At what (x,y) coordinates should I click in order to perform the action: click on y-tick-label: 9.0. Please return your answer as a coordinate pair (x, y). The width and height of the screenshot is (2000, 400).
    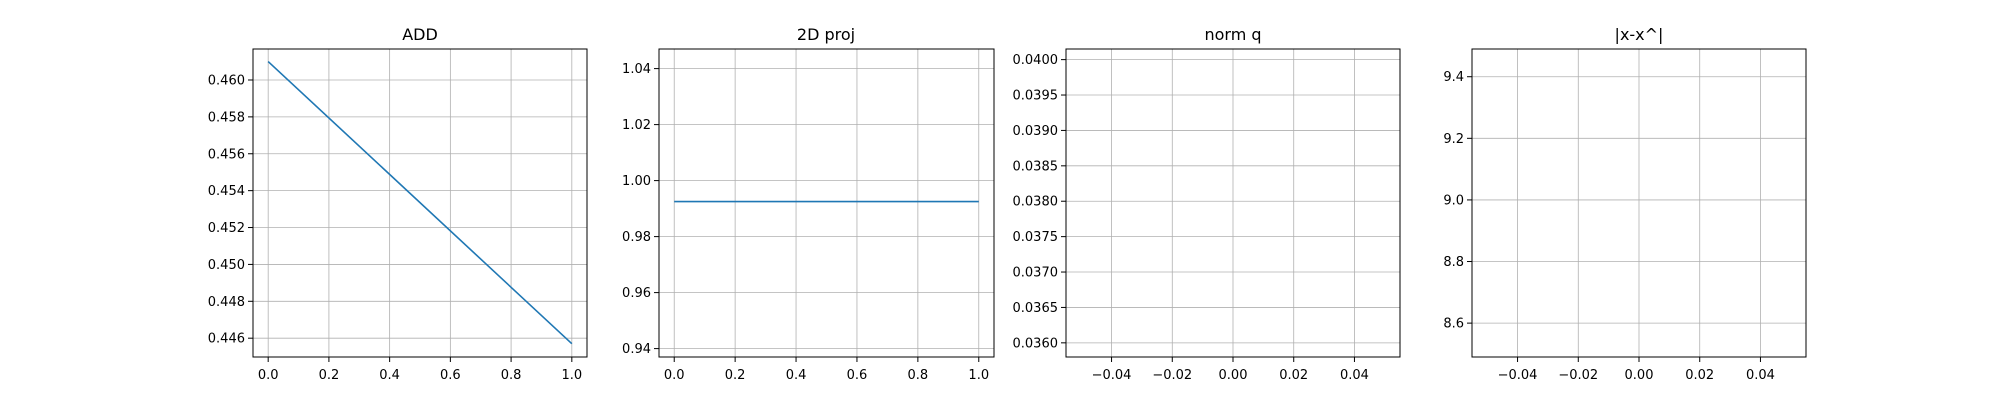
    Looking at the image, I should click on (1453, 200).